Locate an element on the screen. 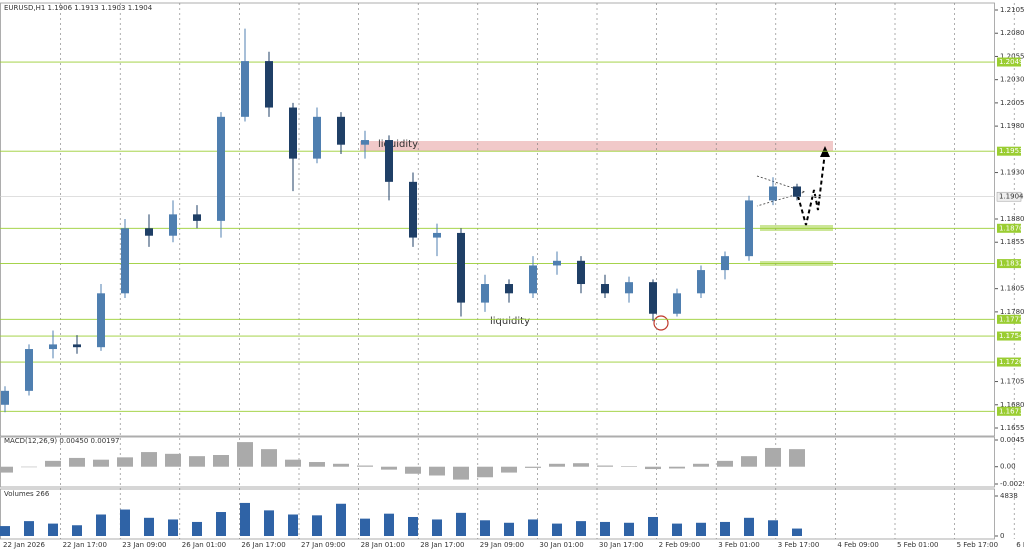 The image size is (1024, 555). x-tick-label: 26 Jan 01:00 is located at coordinates (204, 545).